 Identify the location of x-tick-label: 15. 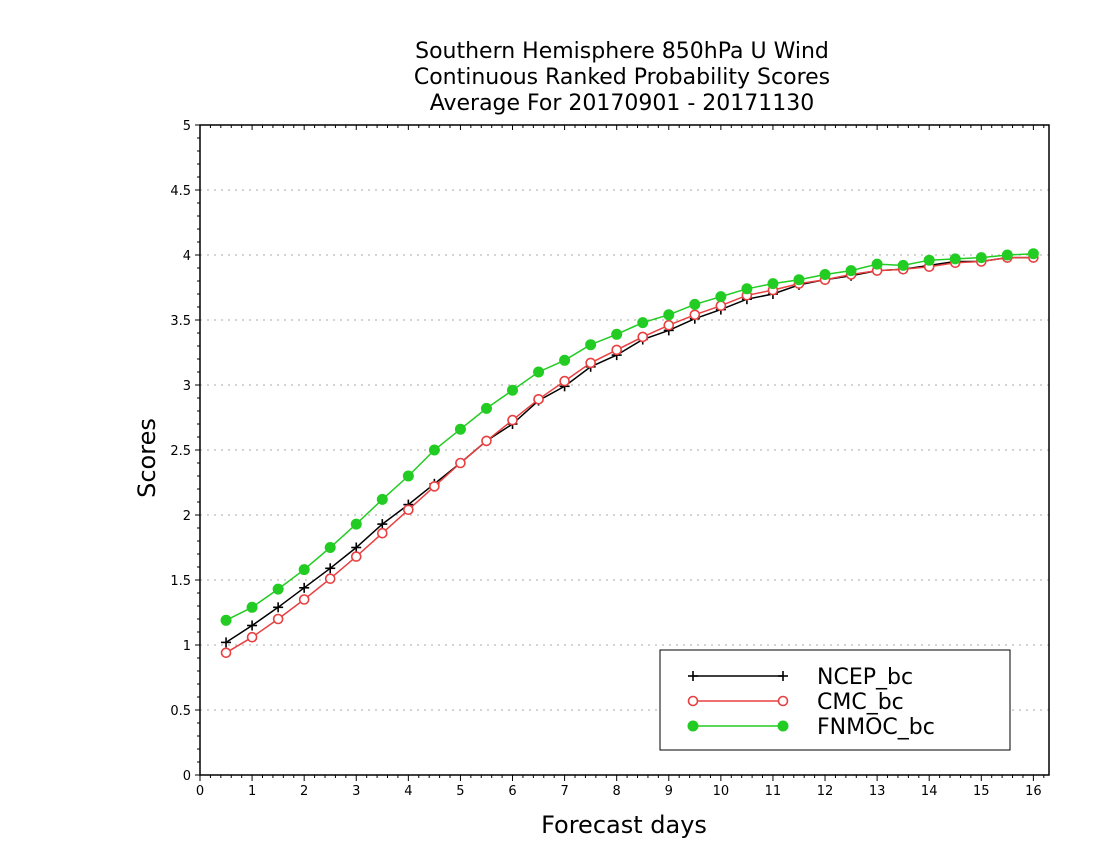
(981, 791).